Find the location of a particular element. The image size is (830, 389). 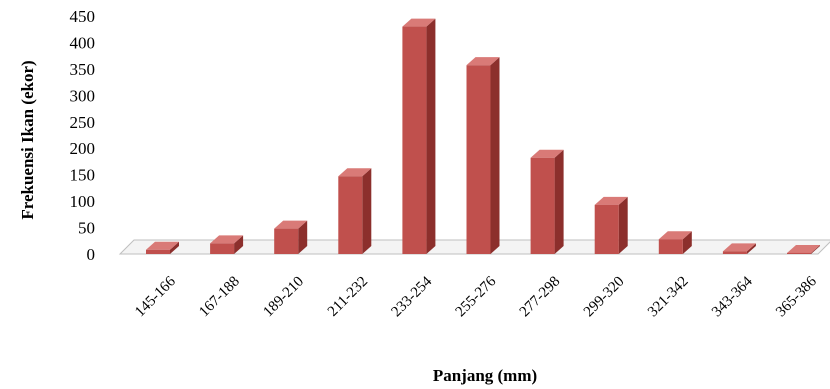

x-tick-label: 255-276 is located at coordinates (476, 296).